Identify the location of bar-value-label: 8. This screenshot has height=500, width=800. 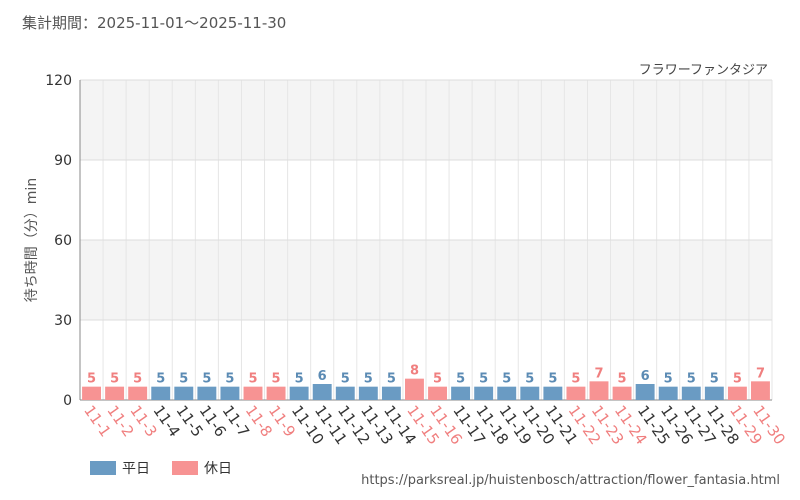
(414, 371).